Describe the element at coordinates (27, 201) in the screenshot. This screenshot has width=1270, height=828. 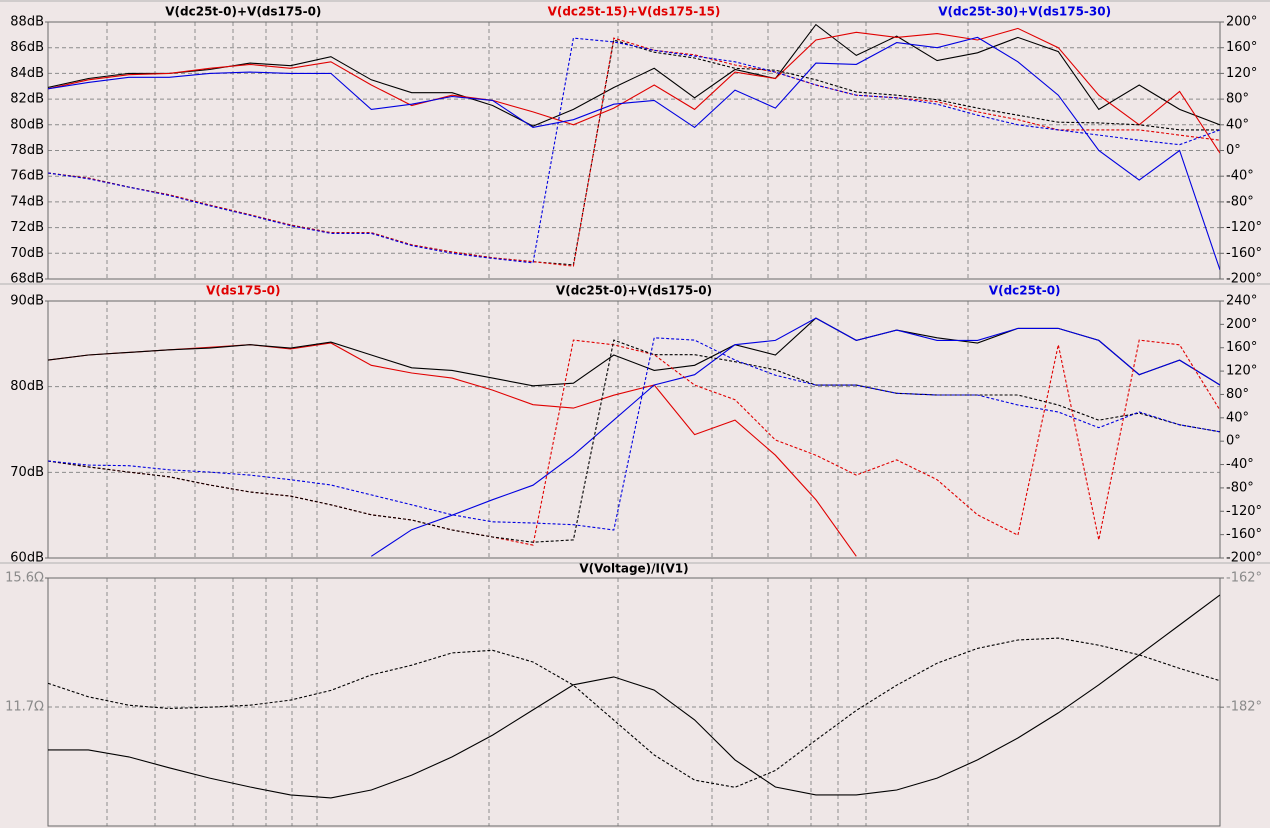
I see `y-tick-label: 74dB` at that location.